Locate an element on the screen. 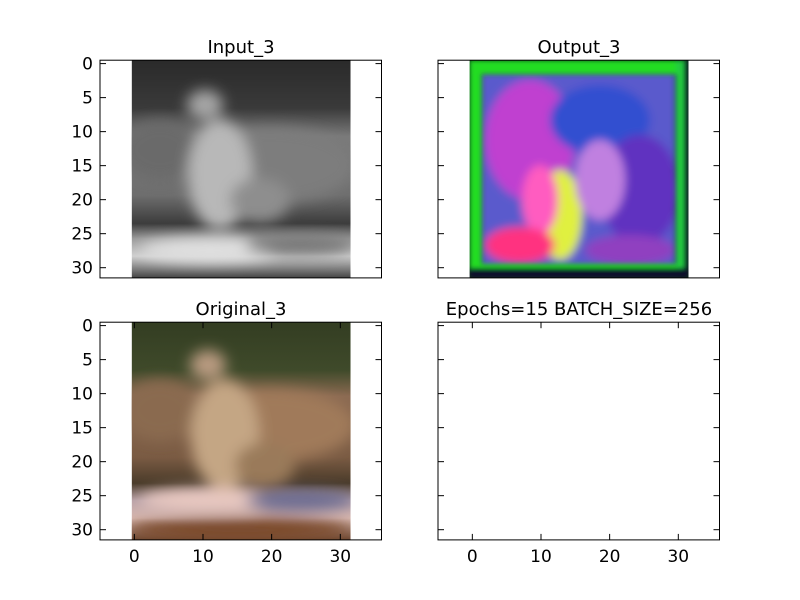  original-image is located at coordinates (241, 431).